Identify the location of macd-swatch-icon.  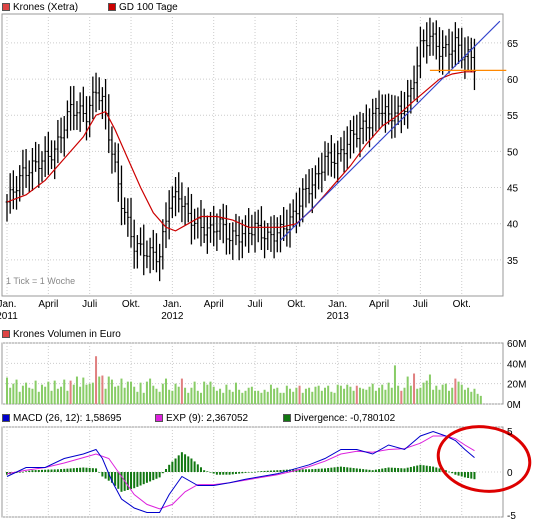
(6, 418).